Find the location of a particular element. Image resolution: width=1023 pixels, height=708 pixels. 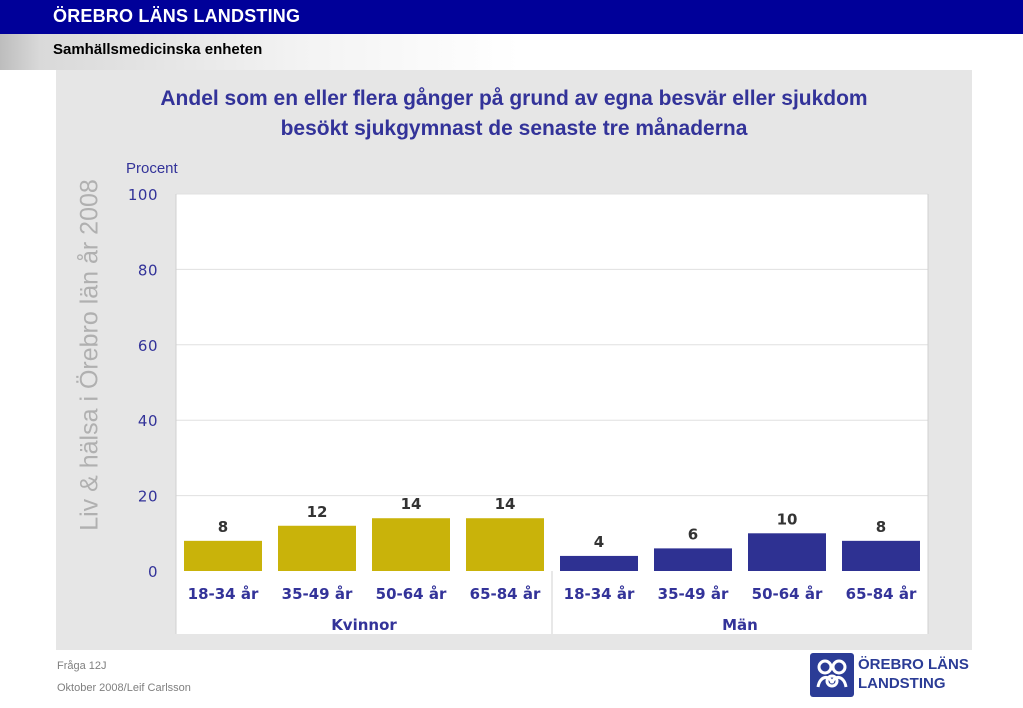

y-tick-label: 60 is located at coordinates (148, 346).